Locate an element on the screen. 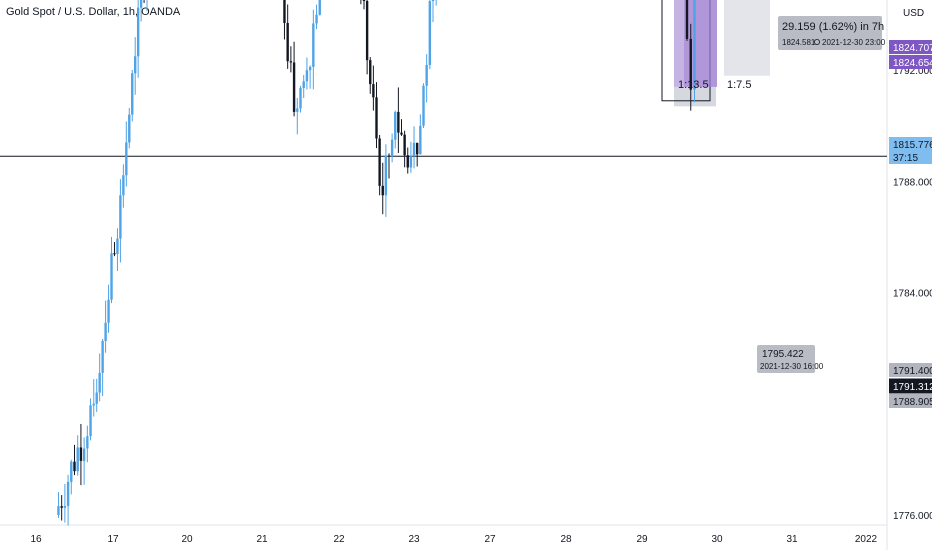  x-tick-label: 23 is located at coordinates (414, 539).